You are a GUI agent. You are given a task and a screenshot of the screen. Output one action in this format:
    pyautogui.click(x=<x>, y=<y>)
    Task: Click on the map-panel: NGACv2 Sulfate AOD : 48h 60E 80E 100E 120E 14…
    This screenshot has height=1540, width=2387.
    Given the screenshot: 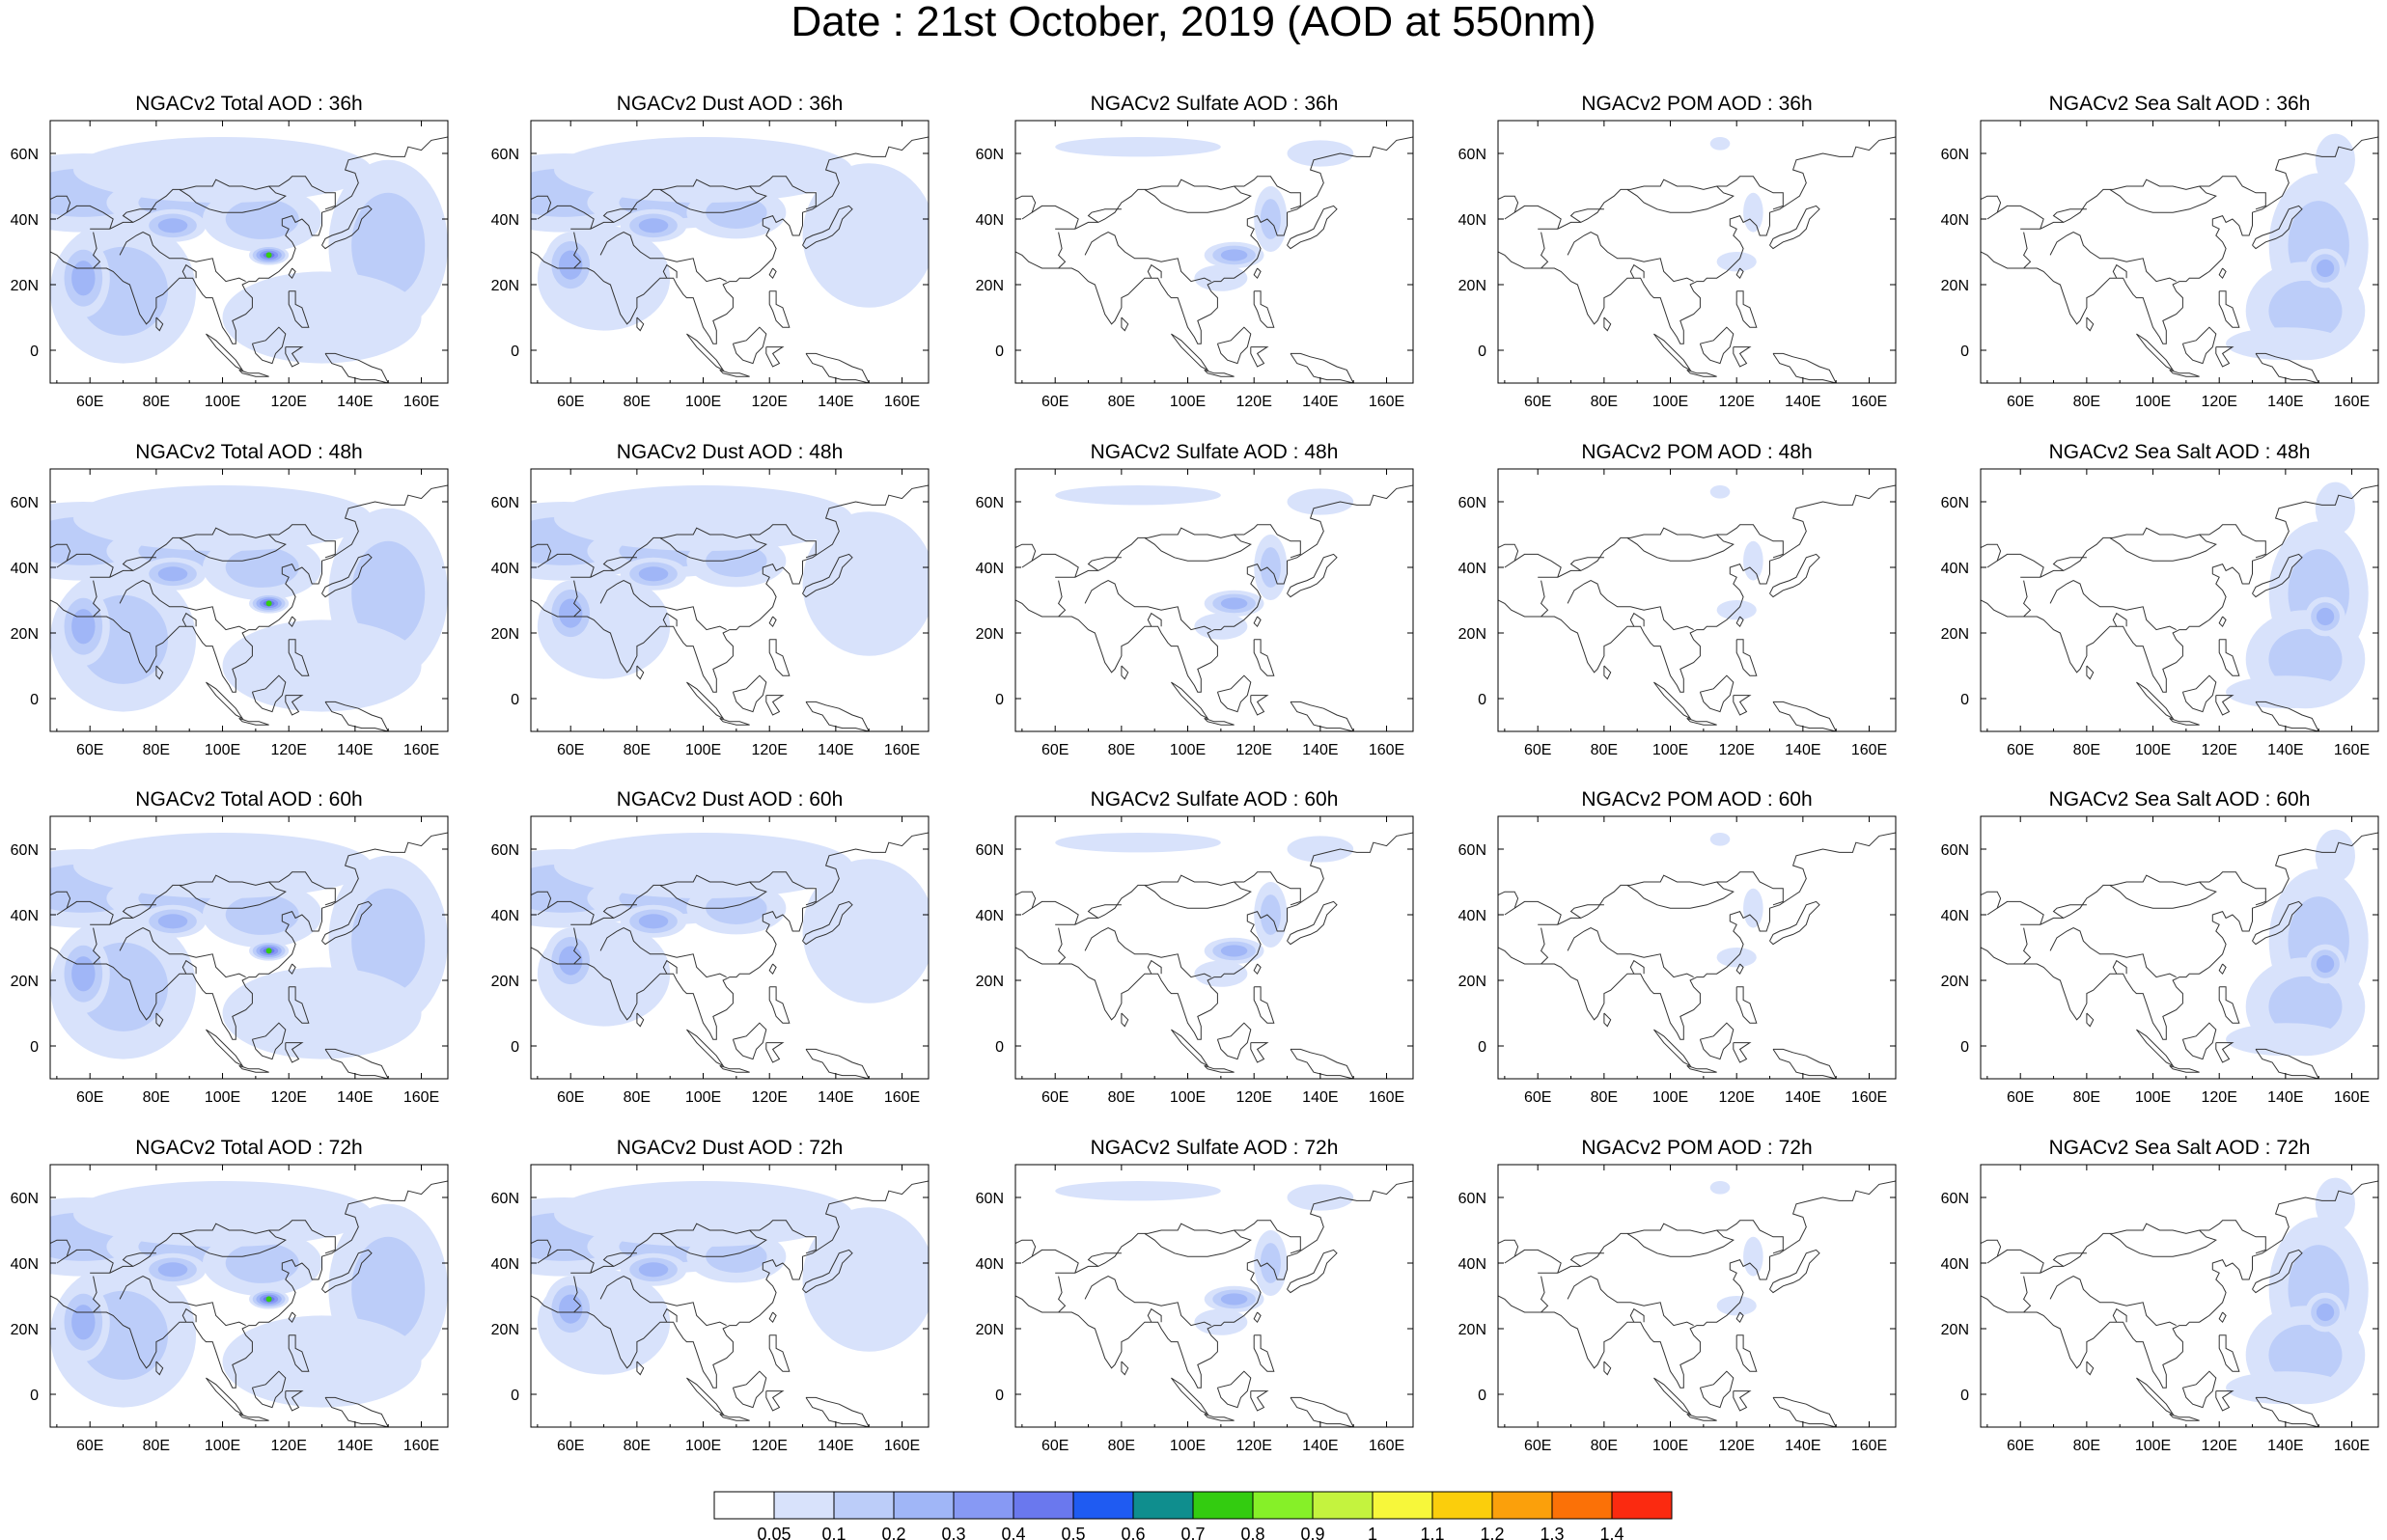 What is the action you would take?
    pyautogui.click(x=1195, y=599)
    